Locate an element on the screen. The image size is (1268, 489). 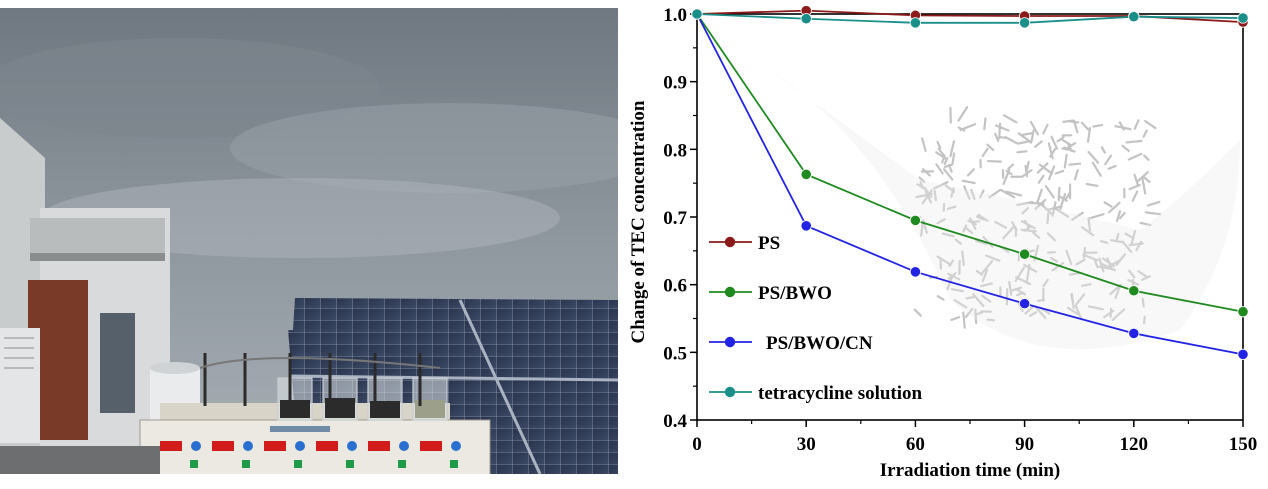
legend-label: PS is located at coordinates (769, 243).